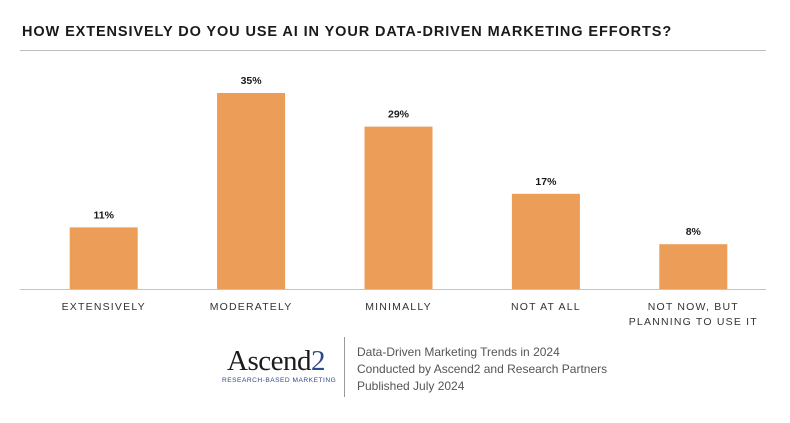  What do you see at coordinates (269, 361) in the screenshot?
I see `logo-name-main: Ascend` at bounding box center [269, 361].